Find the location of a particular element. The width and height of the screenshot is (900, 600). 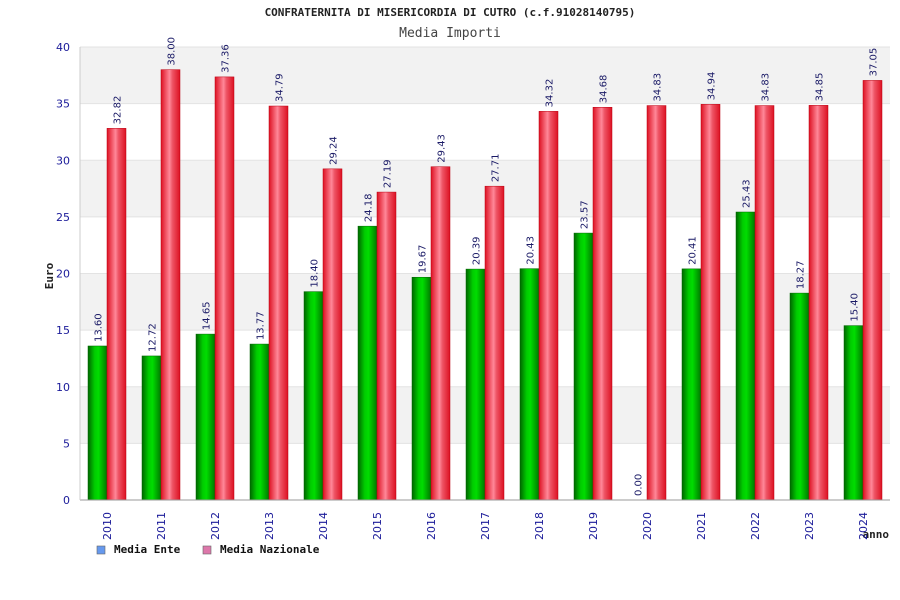

y-tick-labels: 0 5 10 15 20 25 30 35 40 is located at coordinates (63, 274).